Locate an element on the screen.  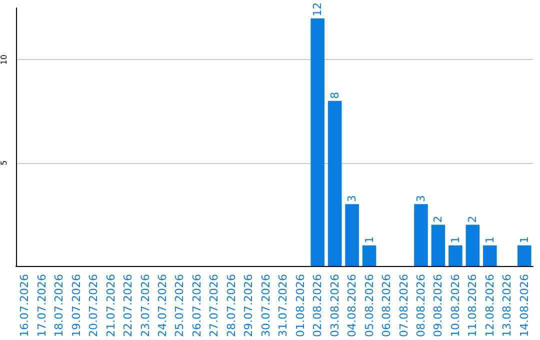
x-tick-label: 13.08.2026 is located at coordinates (507, 306).